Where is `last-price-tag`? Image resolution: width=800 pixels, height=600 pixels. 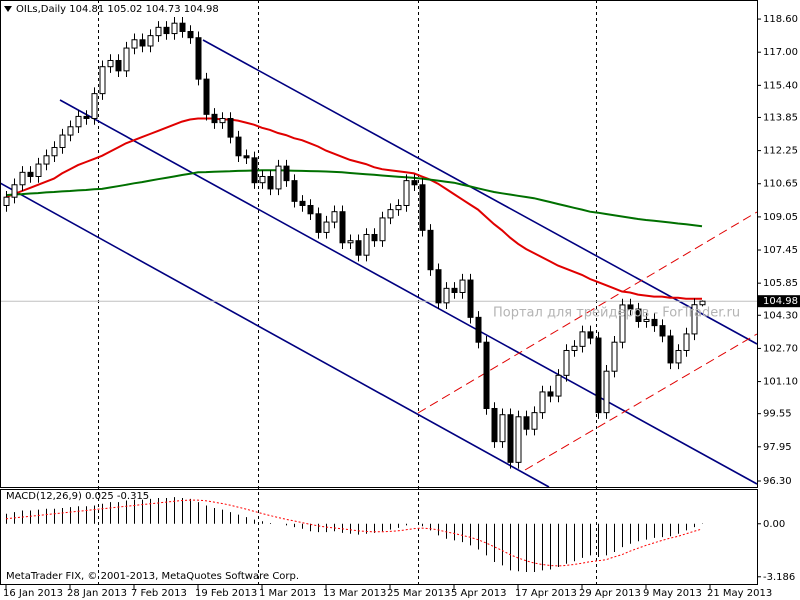
last-price-tag is located at coordinates (779, 301).